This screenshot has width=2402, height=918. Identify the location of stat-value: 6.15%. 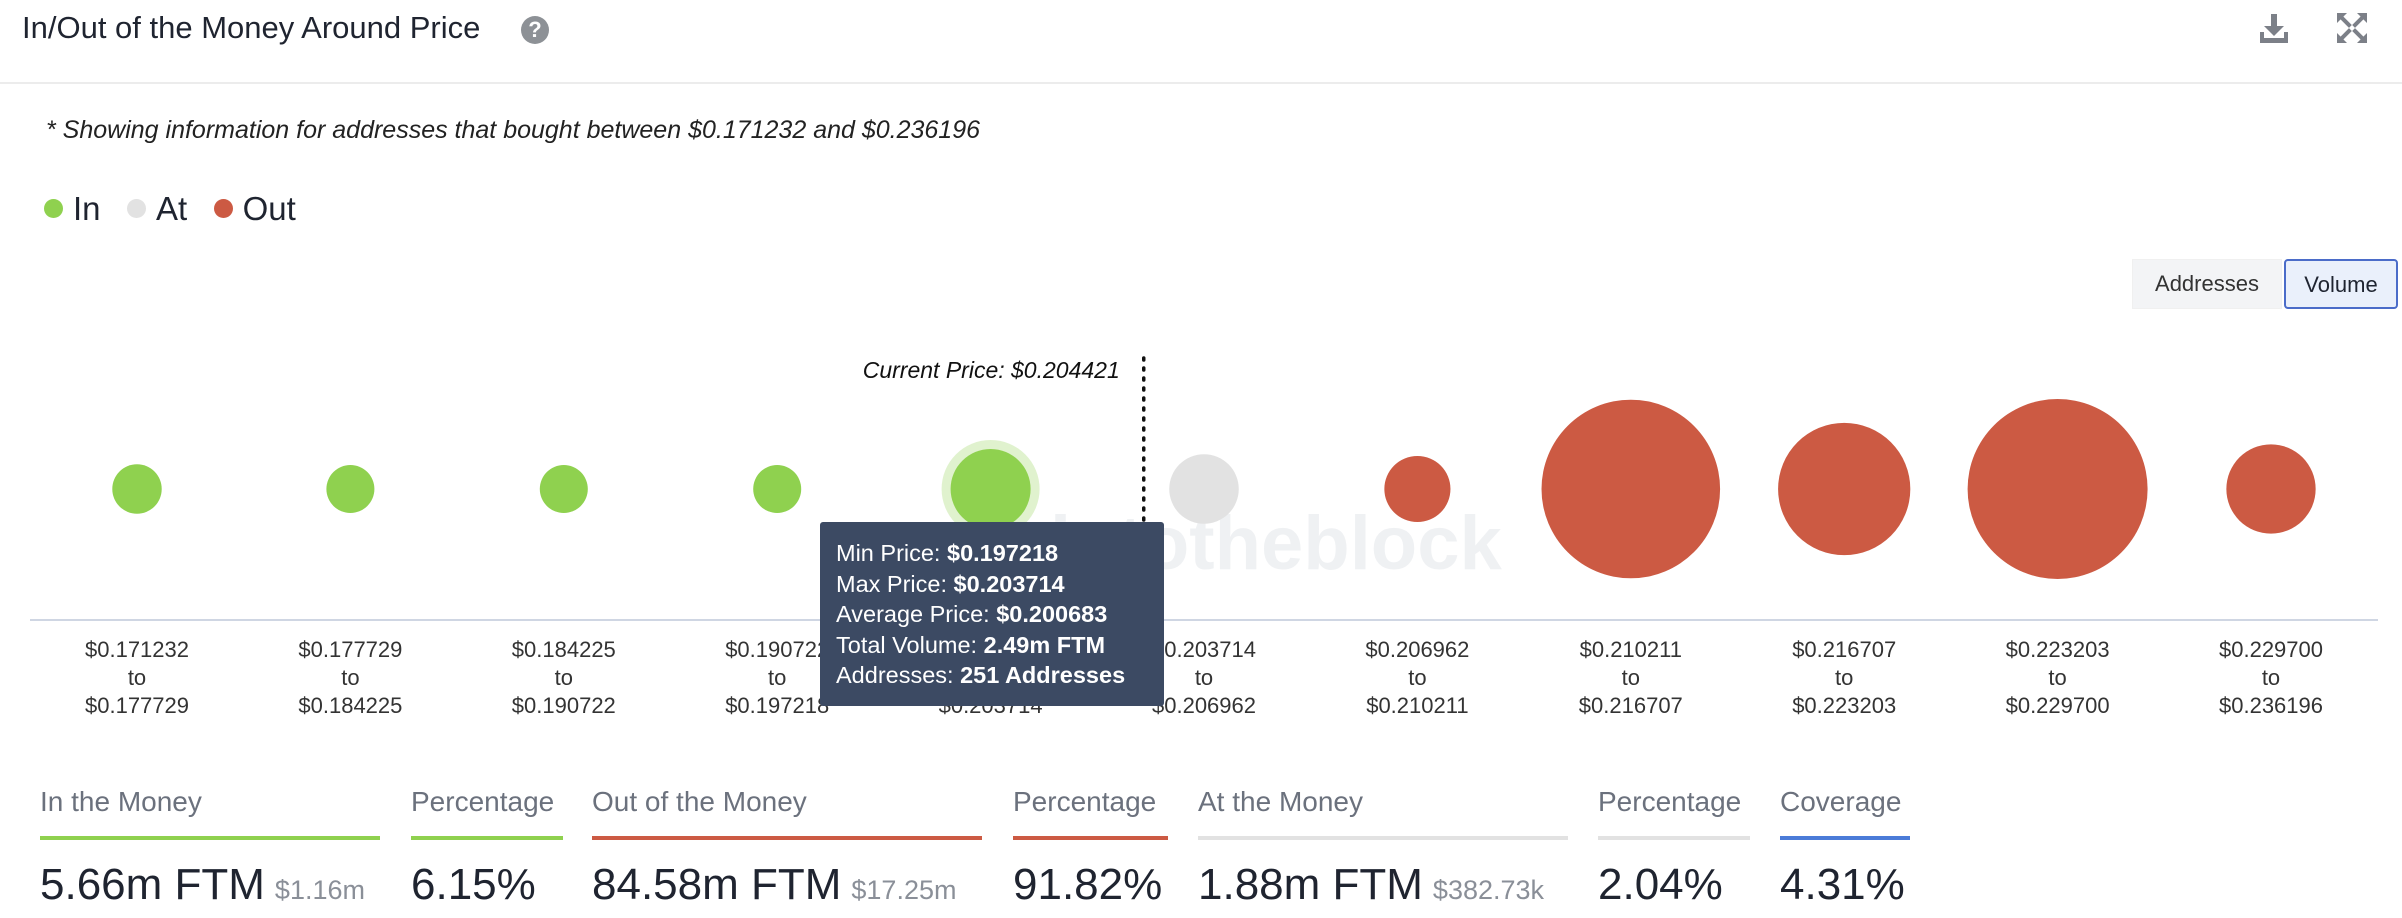
(473, 884).